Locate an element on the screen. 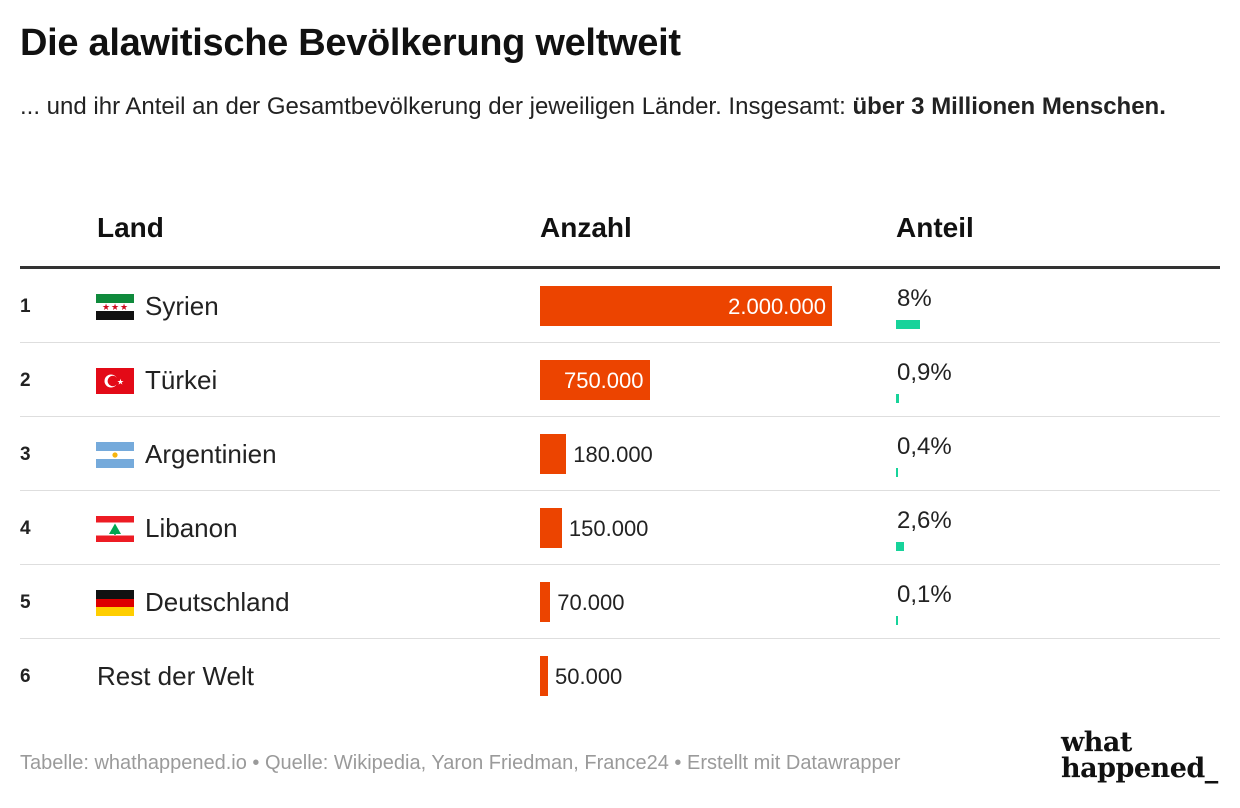 The height and width of the screenshot is (808, 1240). turkey-flag-icon: ★ is located at coordinates (115, 381).